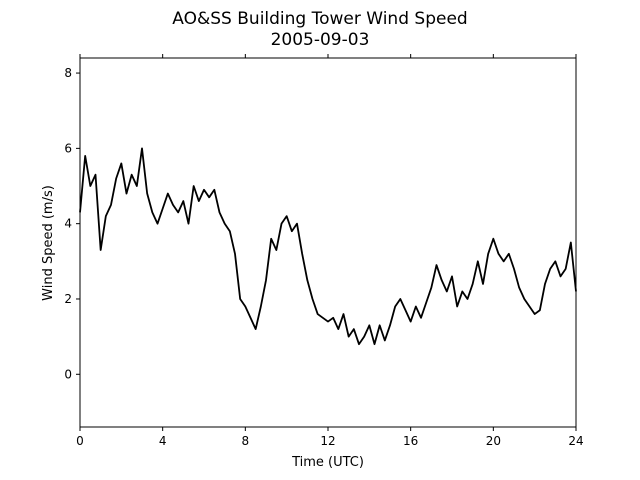 The height and width of the screenshot is (480, 640). Describe the element at coordinates (48, 243) in the screenshot. I see `y-axis-label: Wind Speed (m/s)` at that location.